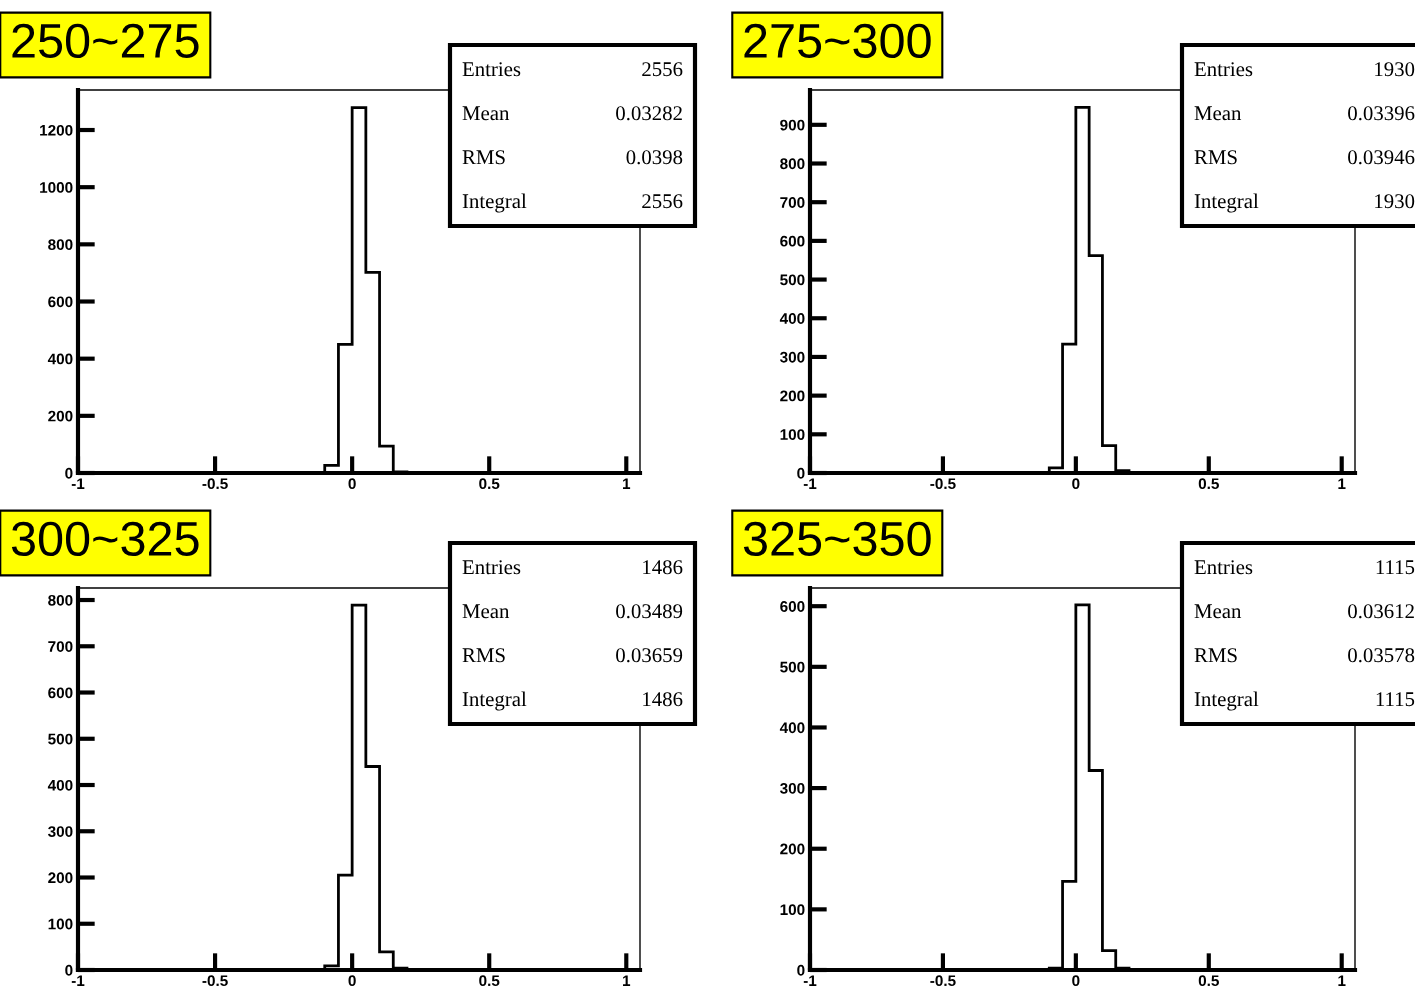  What do you see at coordinates (56, 130) in the screenshot?
I see `y-tick-label: 1200` at bounding box center [56, 130].